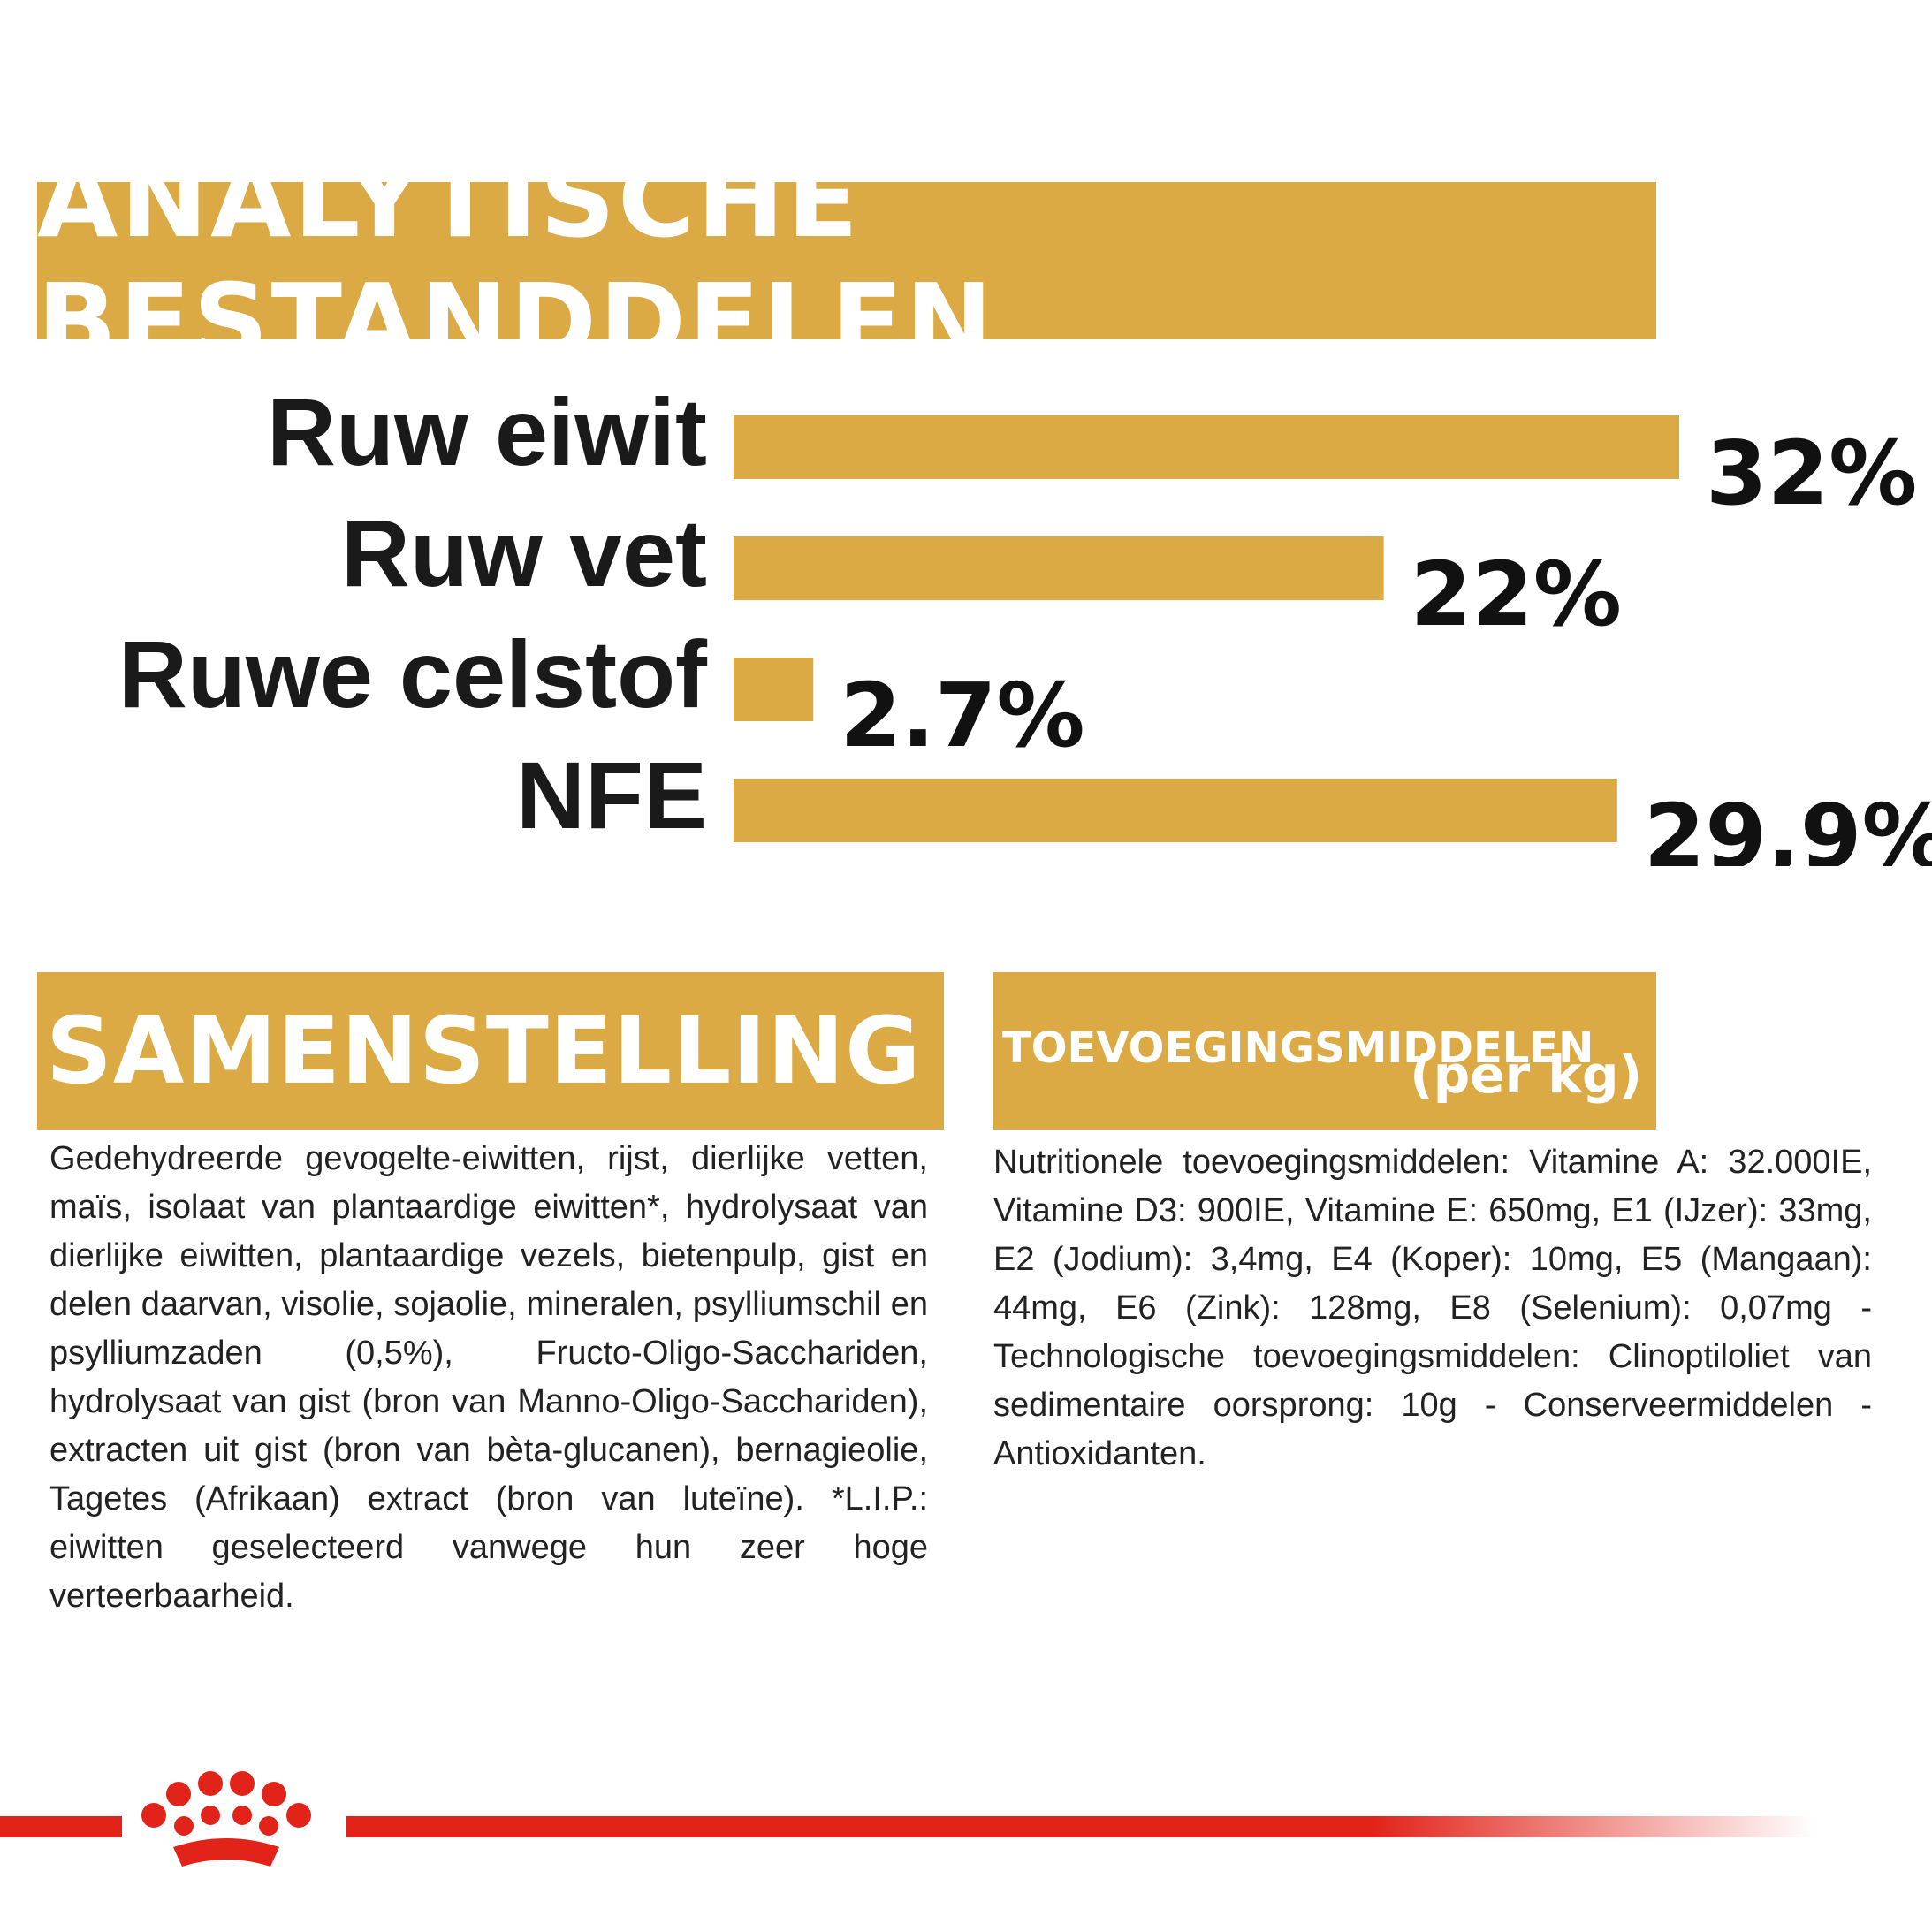 The width and height of the screenshot is (1932, 1932). I want to click on category-label-ruw-eiwit: Ruw eiwit, so click(487, 432).